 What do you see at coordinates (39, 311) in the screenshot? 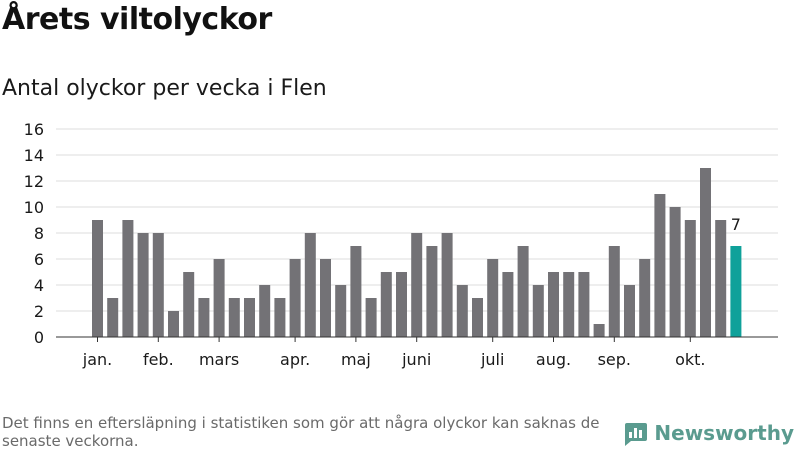
I see `y-tick-label: 2` at bounding box center [39, 311].